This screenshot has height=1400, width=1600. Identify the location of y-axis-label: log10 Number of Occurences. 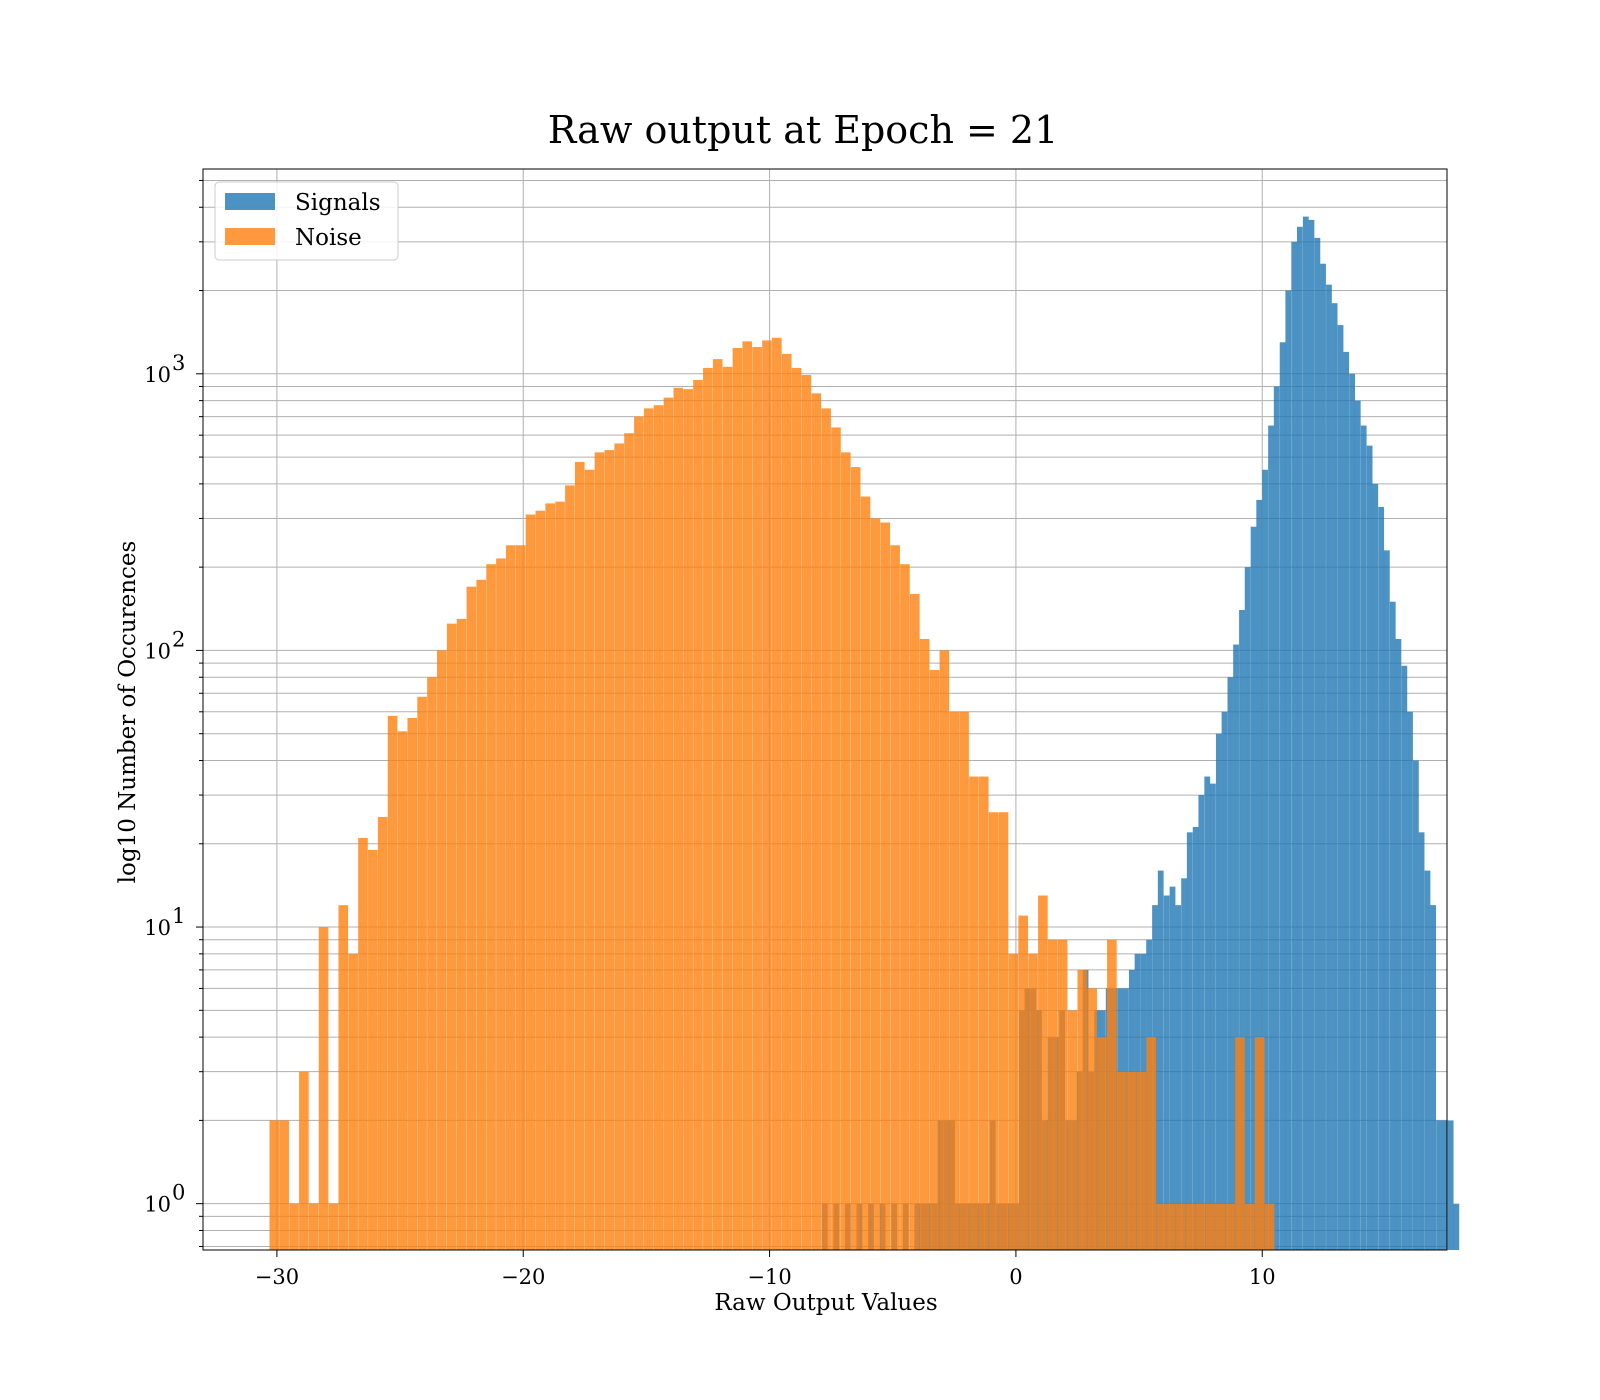
(128, 712).